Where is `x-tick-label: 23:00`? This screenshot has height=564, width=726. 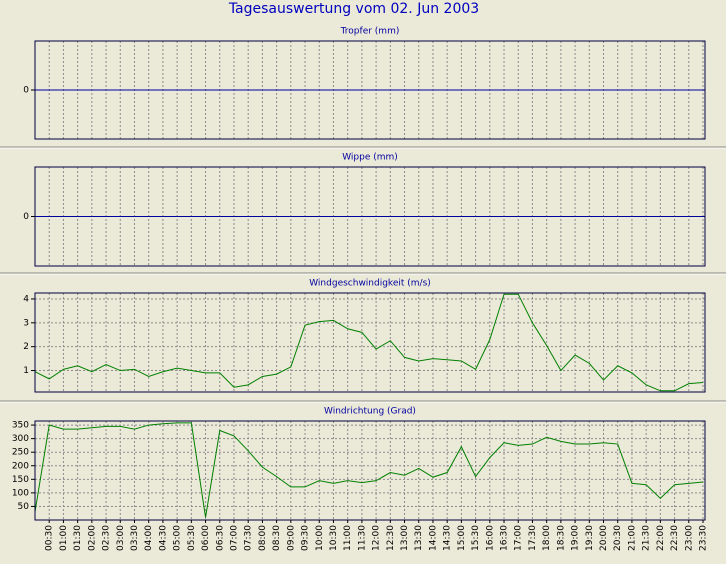 x-tick-label: 23:00 is located at coordinates (689, 538).